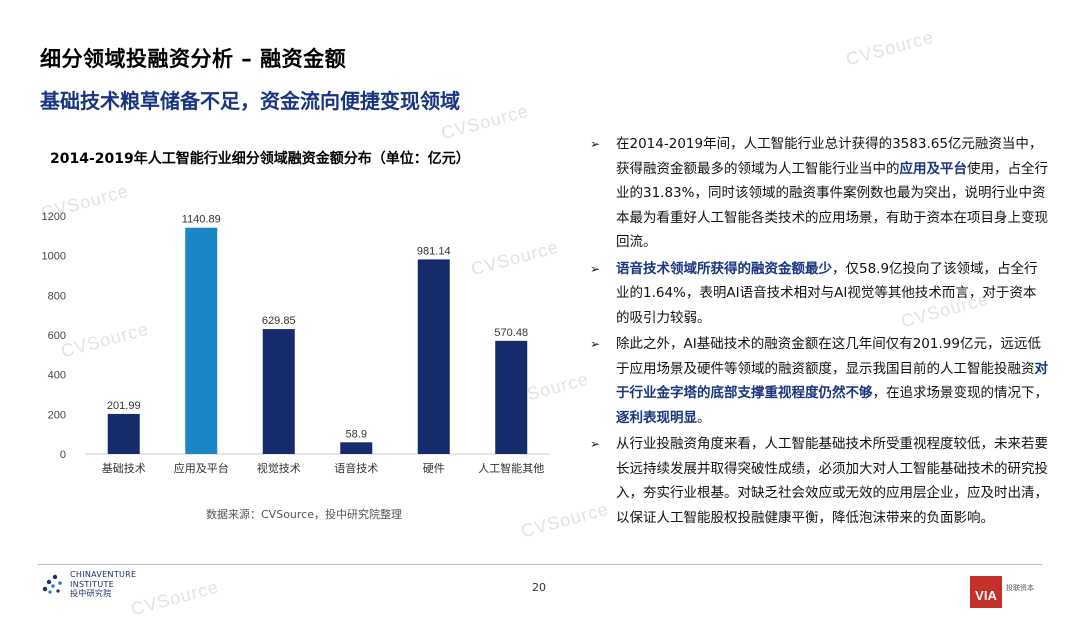 The image size is (1080, 620). What do you see at coordinates (91, 593) in the screenshot?
I see `logo-line-3: 投中研究院` at bounding box center [91, 593].